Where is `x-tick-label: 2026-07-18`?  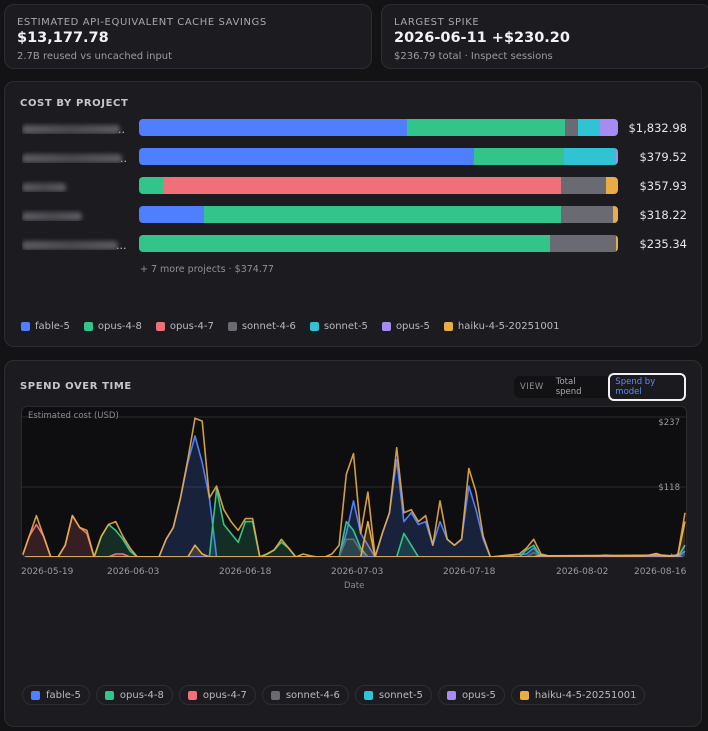
x-tick-label: 2026-07-18 is located at coordinates (469, 572).